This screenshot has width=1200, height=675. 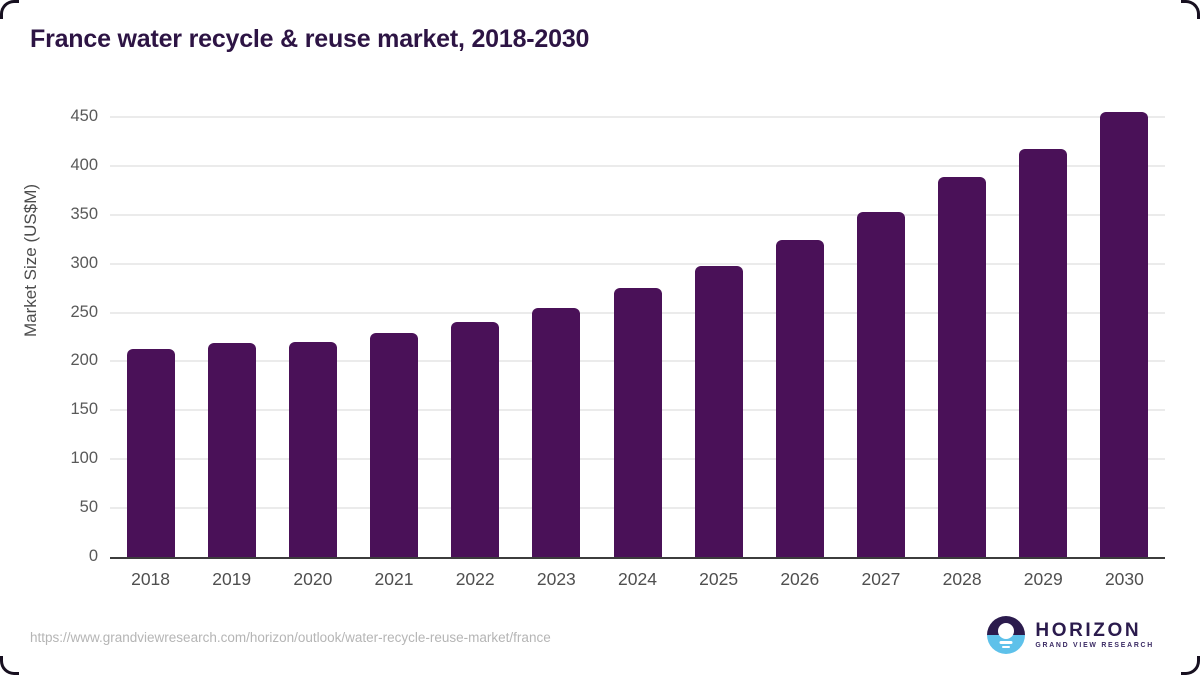 What do you see at coordinates (9, 665) in the screenshot?
I see `frame-corner-bottom-left` at bounding box center [9, 665].